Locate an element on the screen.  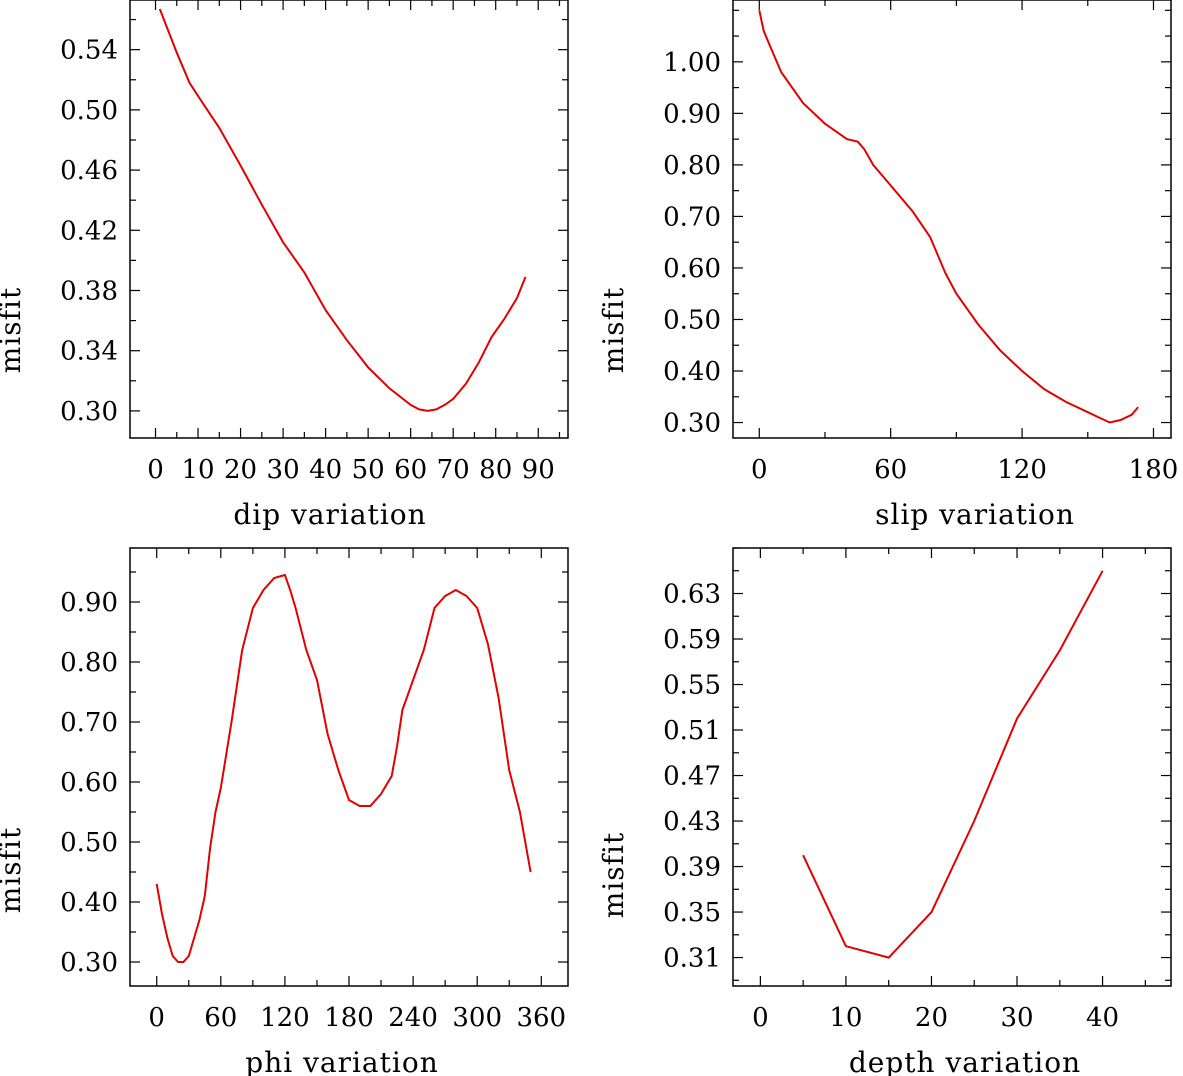
y-tick-label: 0.59 is located at coordinates (692, 640).